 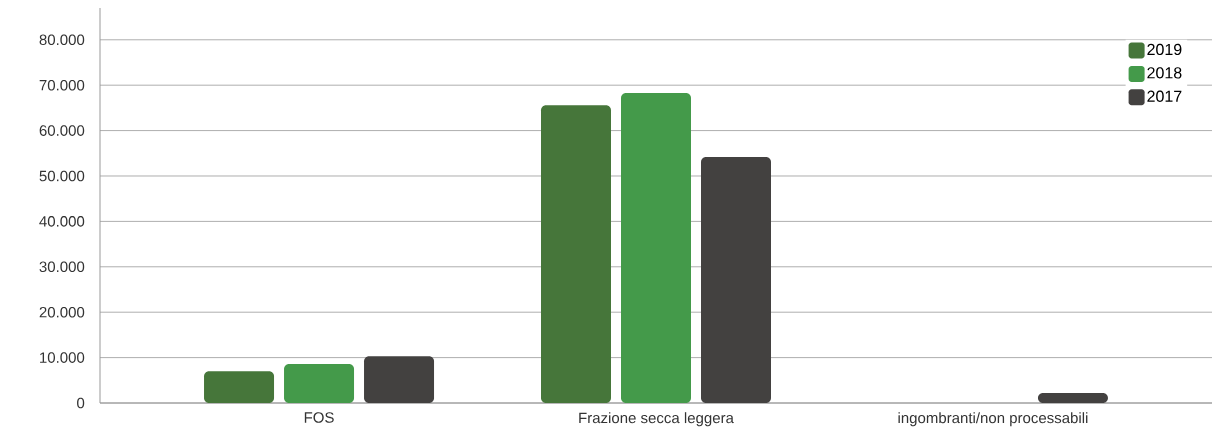 I want to click on y-tick-label: 80.000, so click(x=62, y=40).